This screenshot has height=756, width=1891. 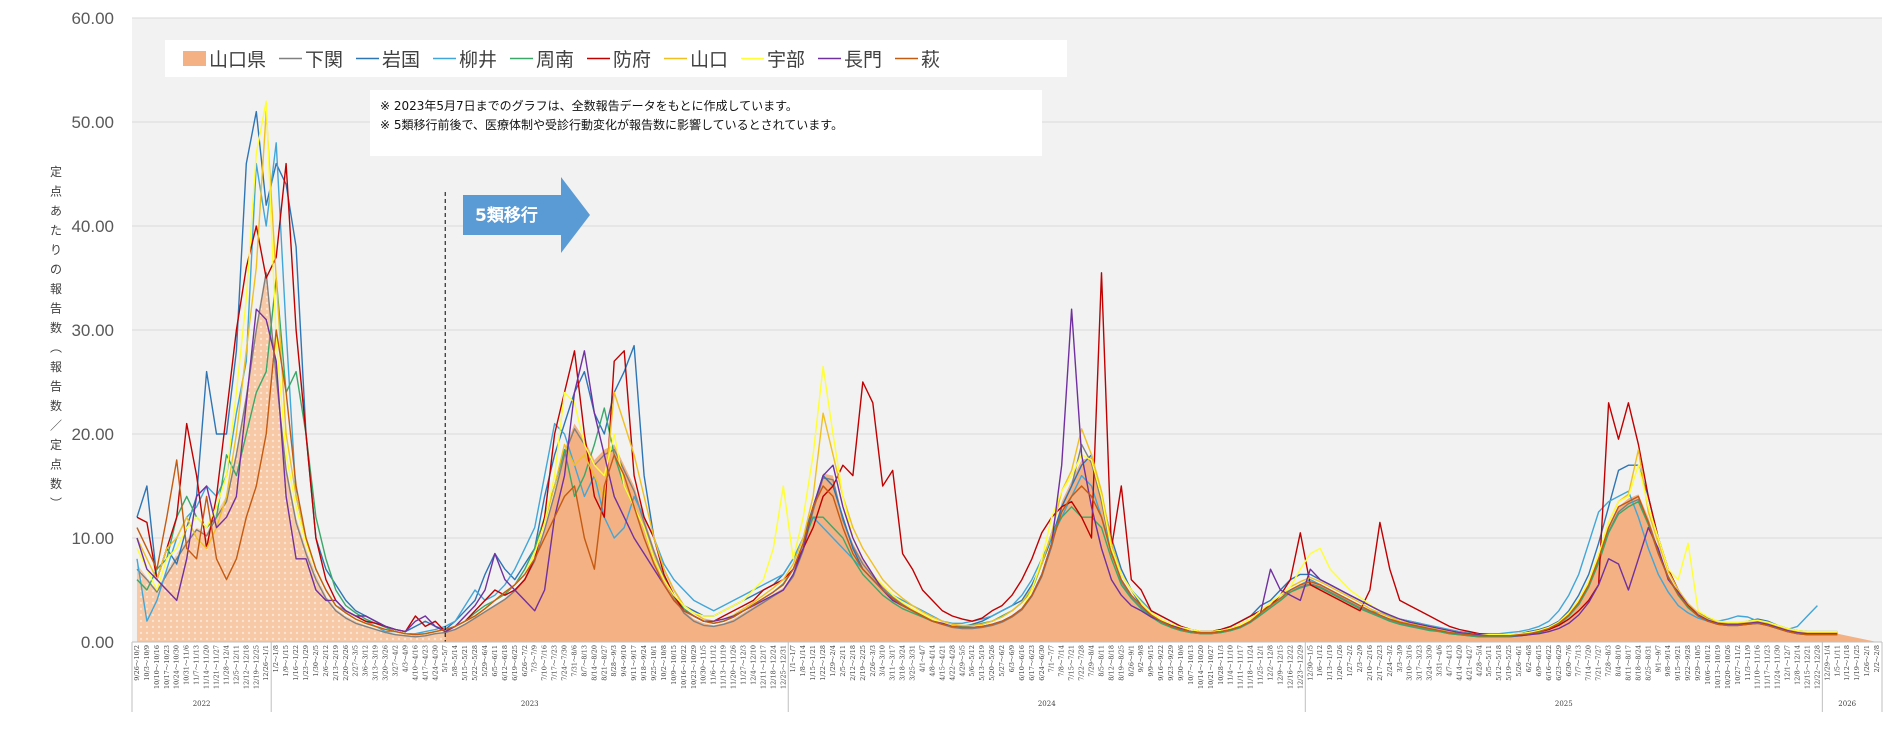 What do you see at coordinates (475, 663) in the screenshot?
I see `x-tick-label: 5/22～5/28` at bounding box center [475, 663].